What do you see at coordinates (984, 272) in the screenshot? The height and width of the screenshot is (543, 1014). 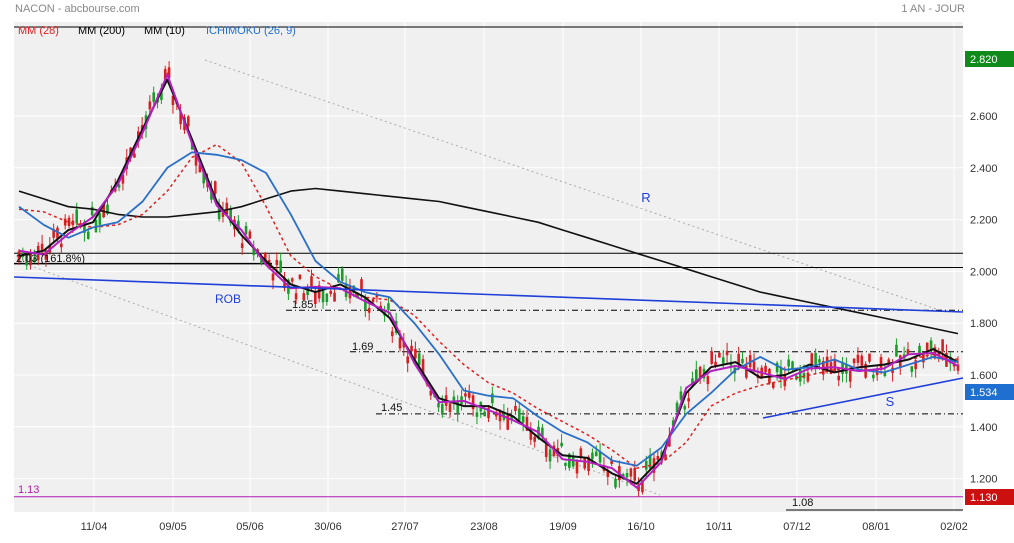 I see `y-tick-label: 2.000` at bounding box center [984, 272].